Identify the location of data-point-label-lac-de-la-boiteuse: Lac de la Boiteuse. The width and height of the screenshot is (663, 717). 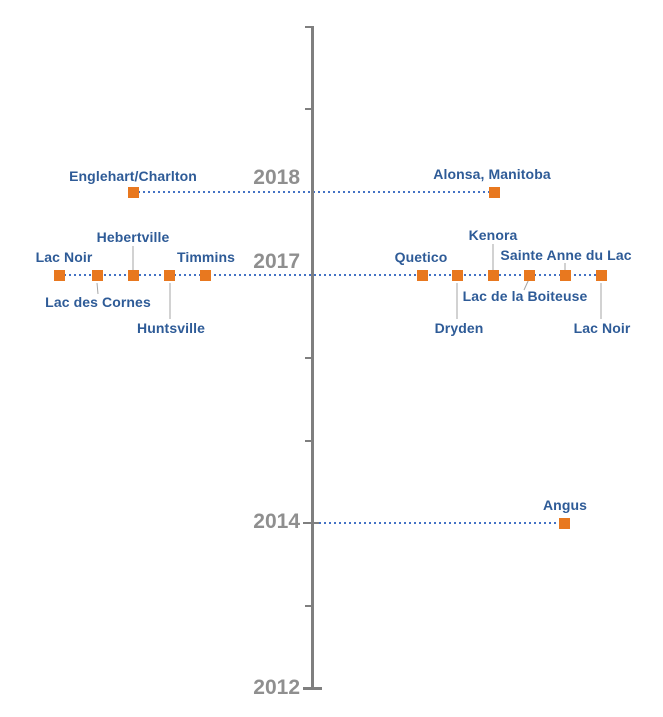
(525, 296).